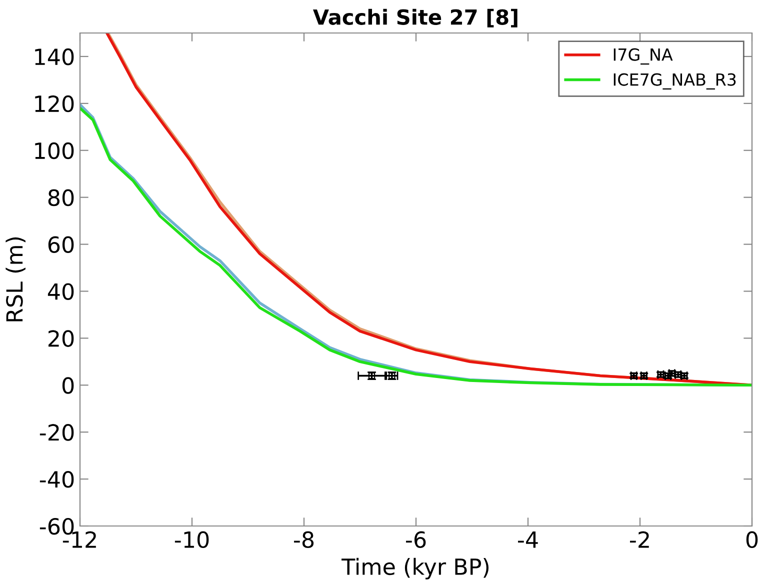 Image resolution: width=758 pixels, height=585 pixels. Describe the element at coordinates (61, 291) in the screenshot. I see `y-tick-label: 40` at that location.